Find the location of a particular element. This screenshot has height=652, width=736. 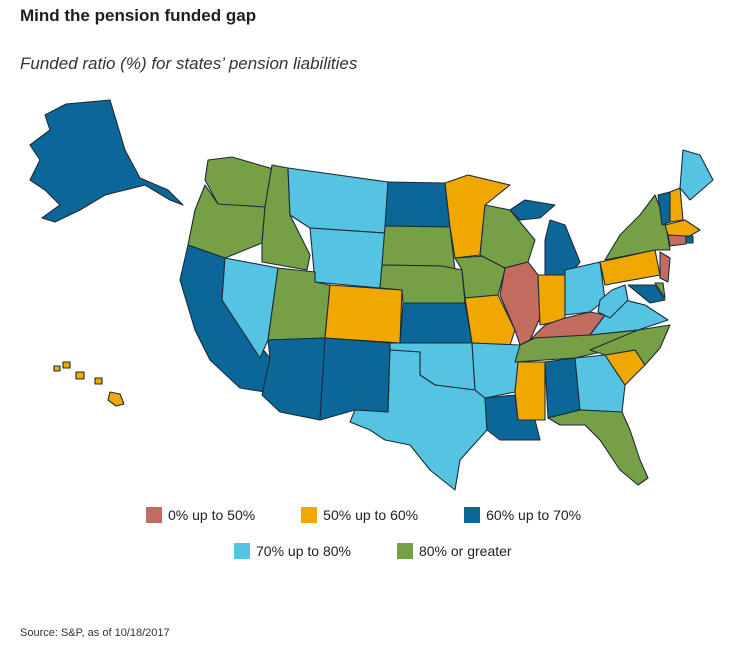

state-ct is located at coordinates (677, 240).